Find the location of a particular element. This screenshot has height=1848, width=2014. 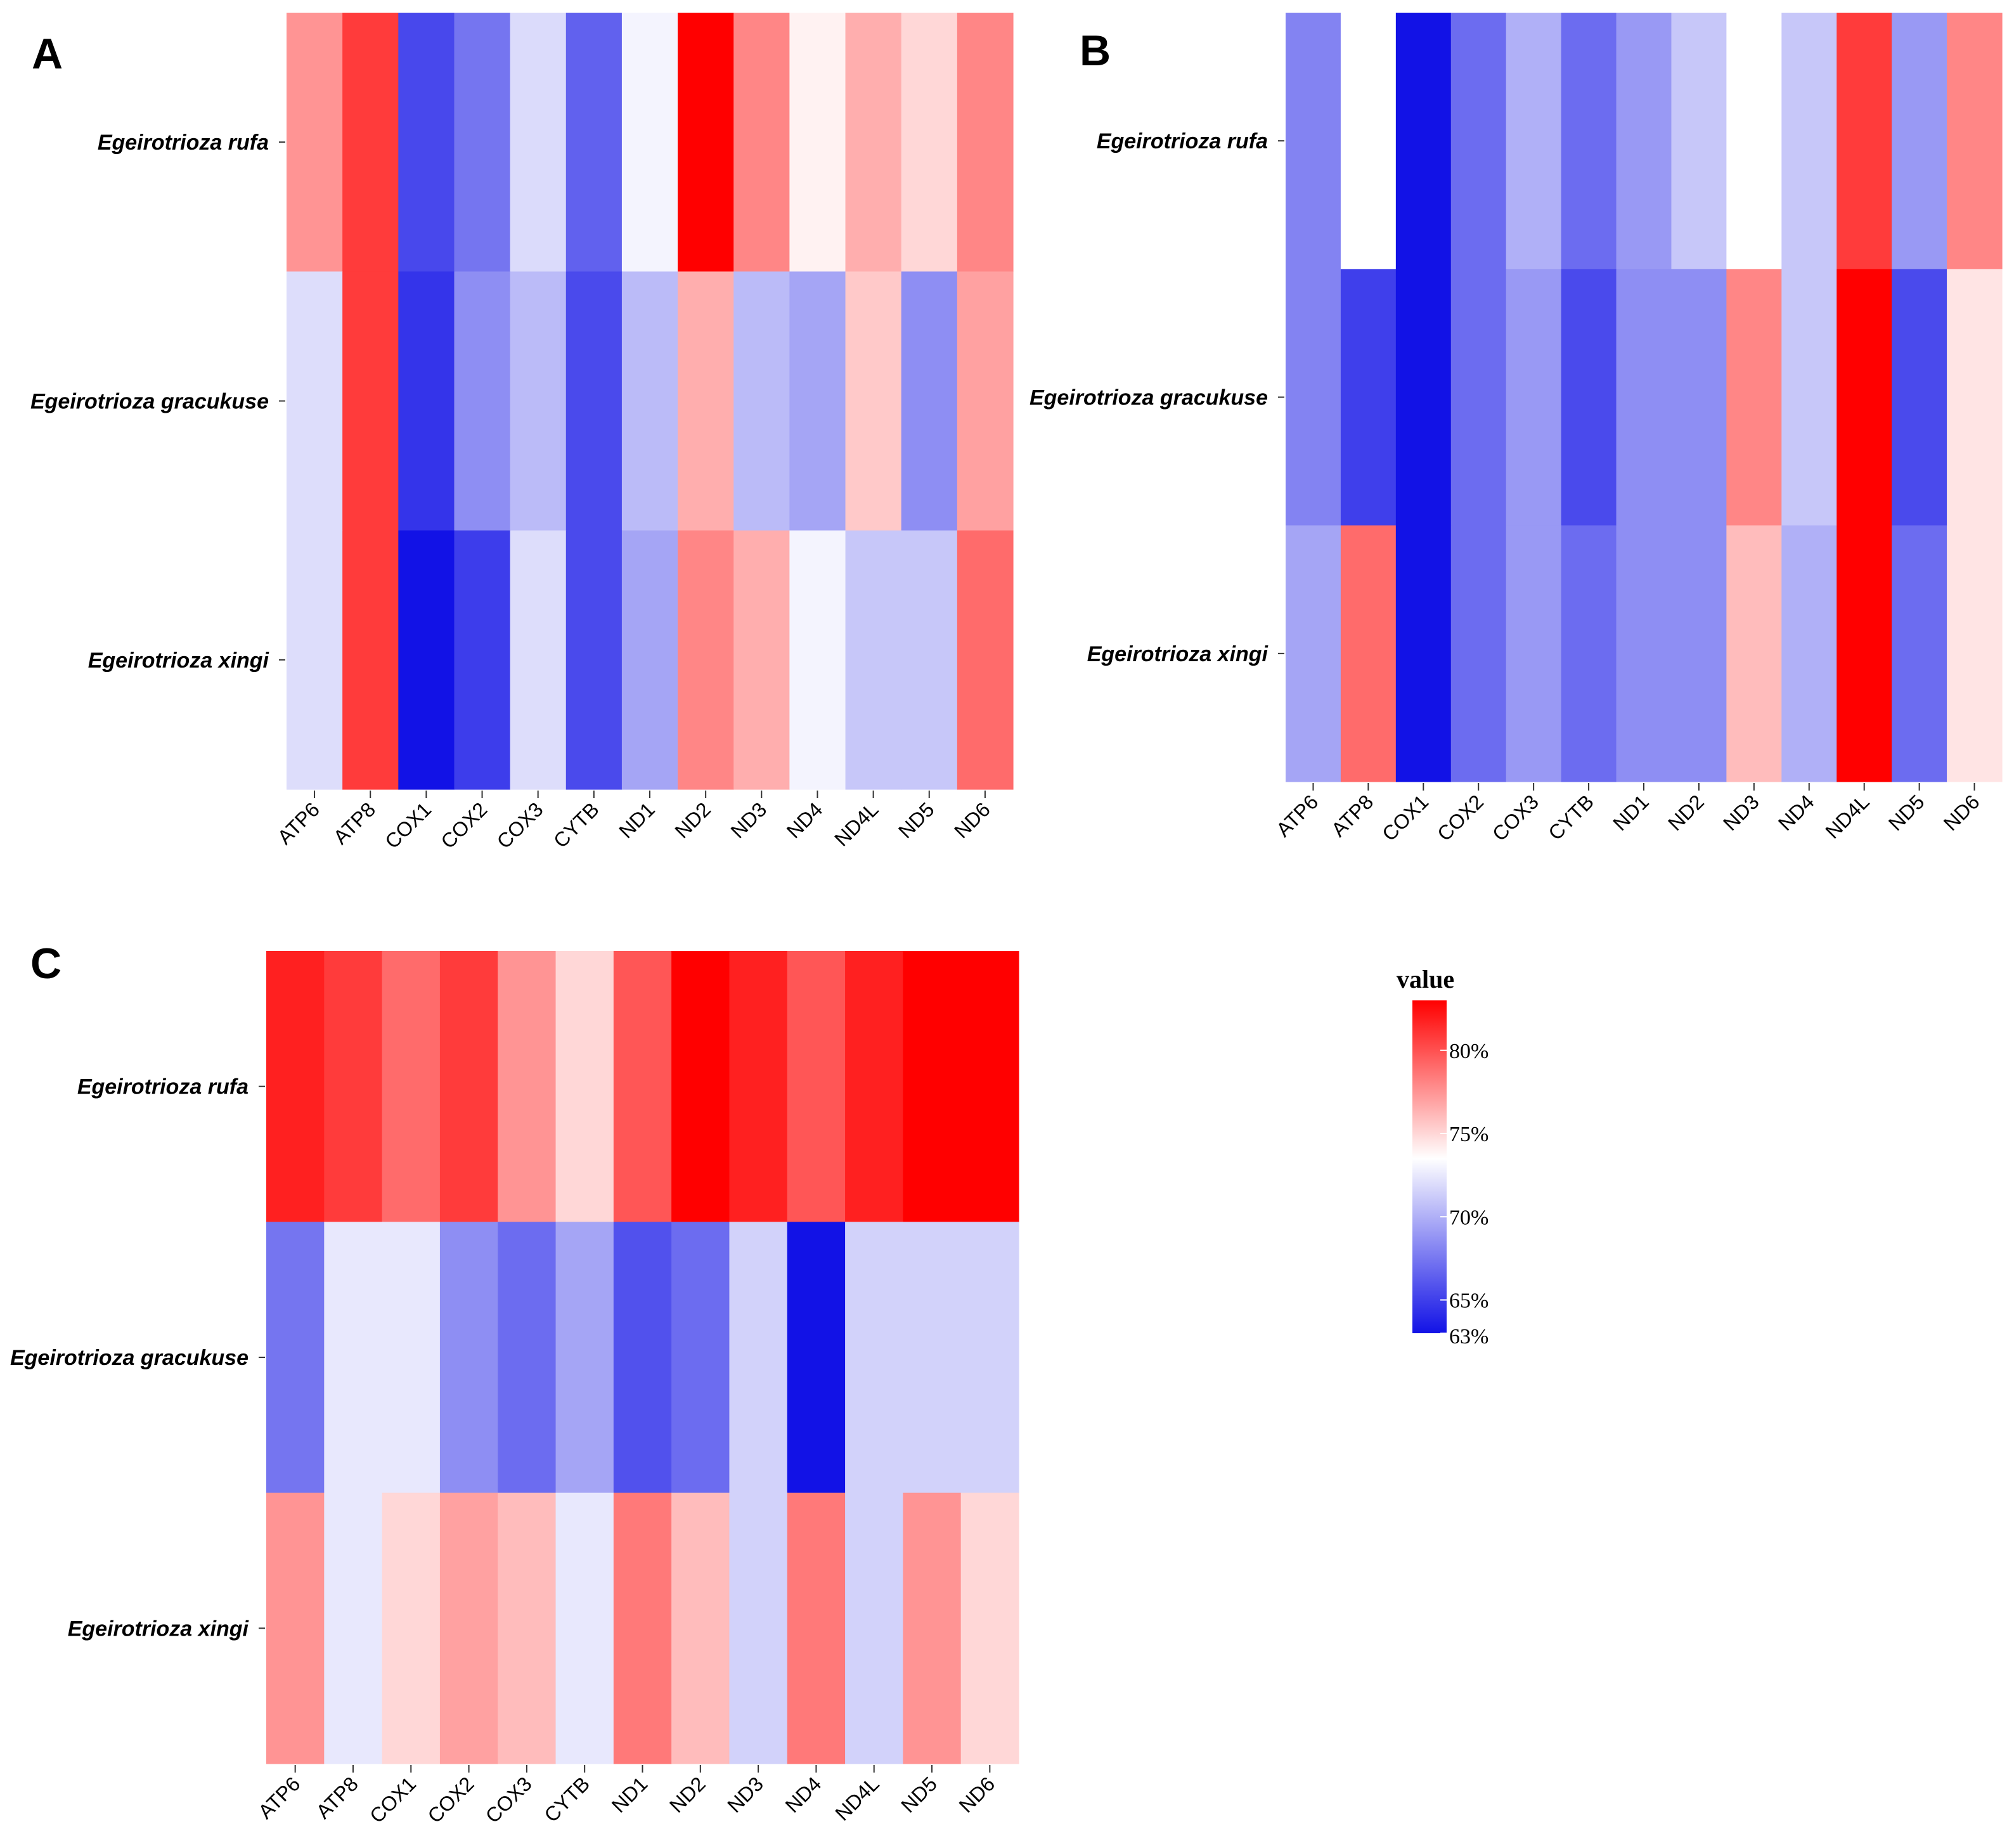

column-label: ND1 is located at coordinates (629, 1794).